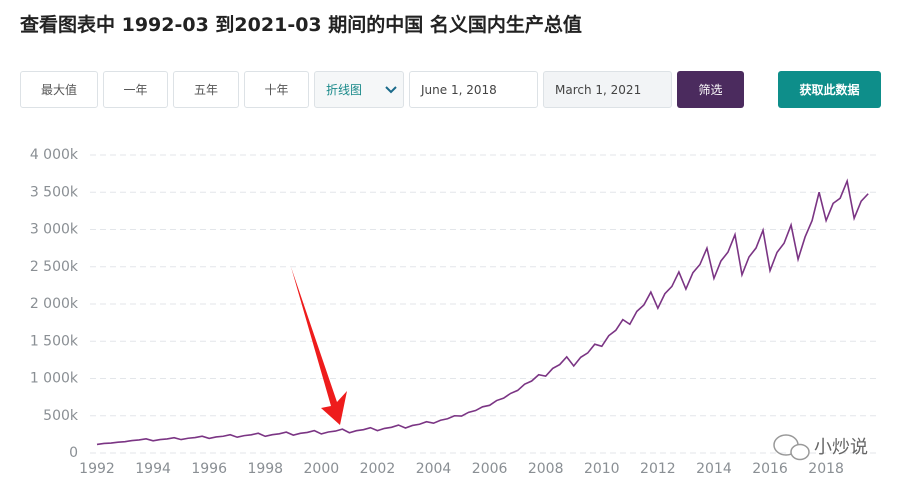 The height and width of the screenshot is (488, 905). Describe the element at coordinates (59, 89) in the screenshot. I see `range-button: 最大值` at that location.